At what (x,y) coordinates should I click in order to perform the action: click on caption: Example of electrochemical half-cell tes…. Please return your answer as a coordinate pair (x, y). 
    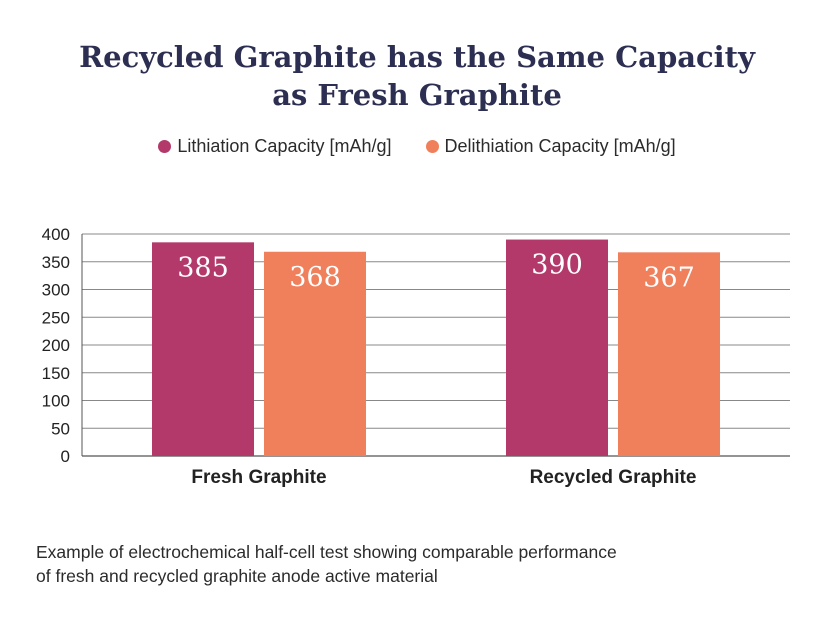
    Looking at the image, I should click on (421, 564).